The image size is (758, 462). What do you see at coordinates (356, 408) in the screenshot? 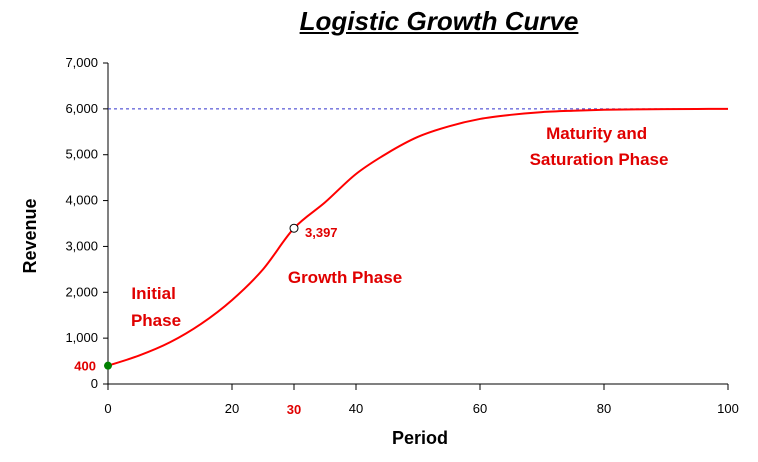
I see `x-tick-label: 40` at bounding box center [356, 408].